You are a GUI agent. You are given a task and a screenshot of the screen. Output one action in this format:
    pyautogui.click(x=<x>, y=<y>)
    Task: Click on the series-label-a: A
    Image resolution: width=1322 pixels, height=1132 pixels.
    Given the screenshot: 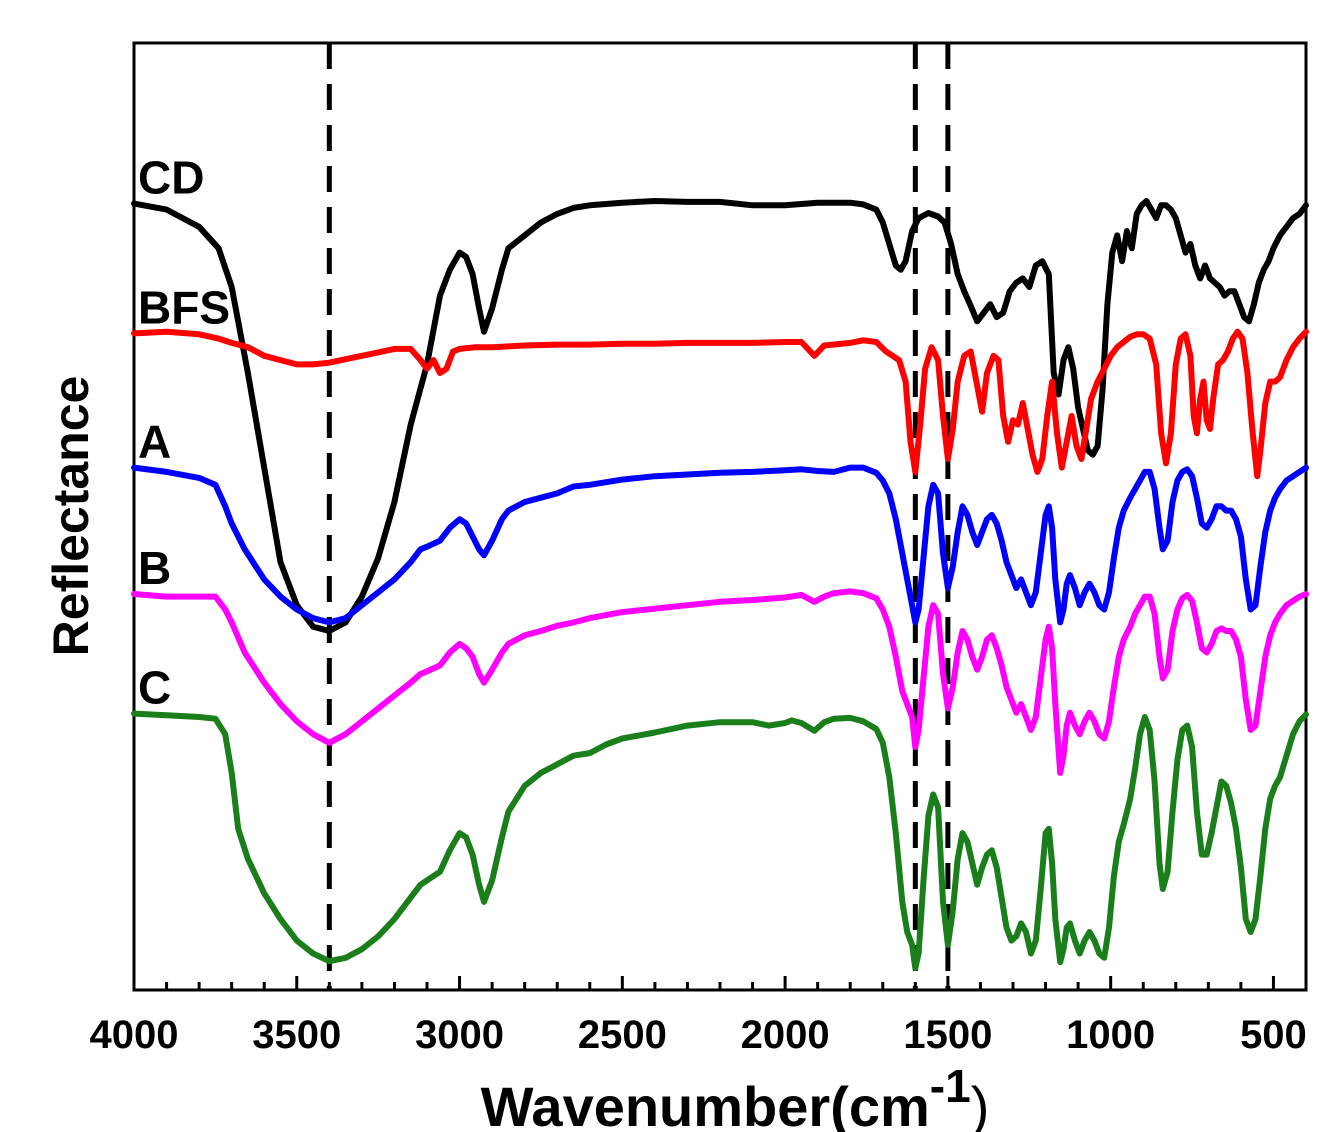 What is the action you would take?
    pyautogui.click(x=154, y=442)
    